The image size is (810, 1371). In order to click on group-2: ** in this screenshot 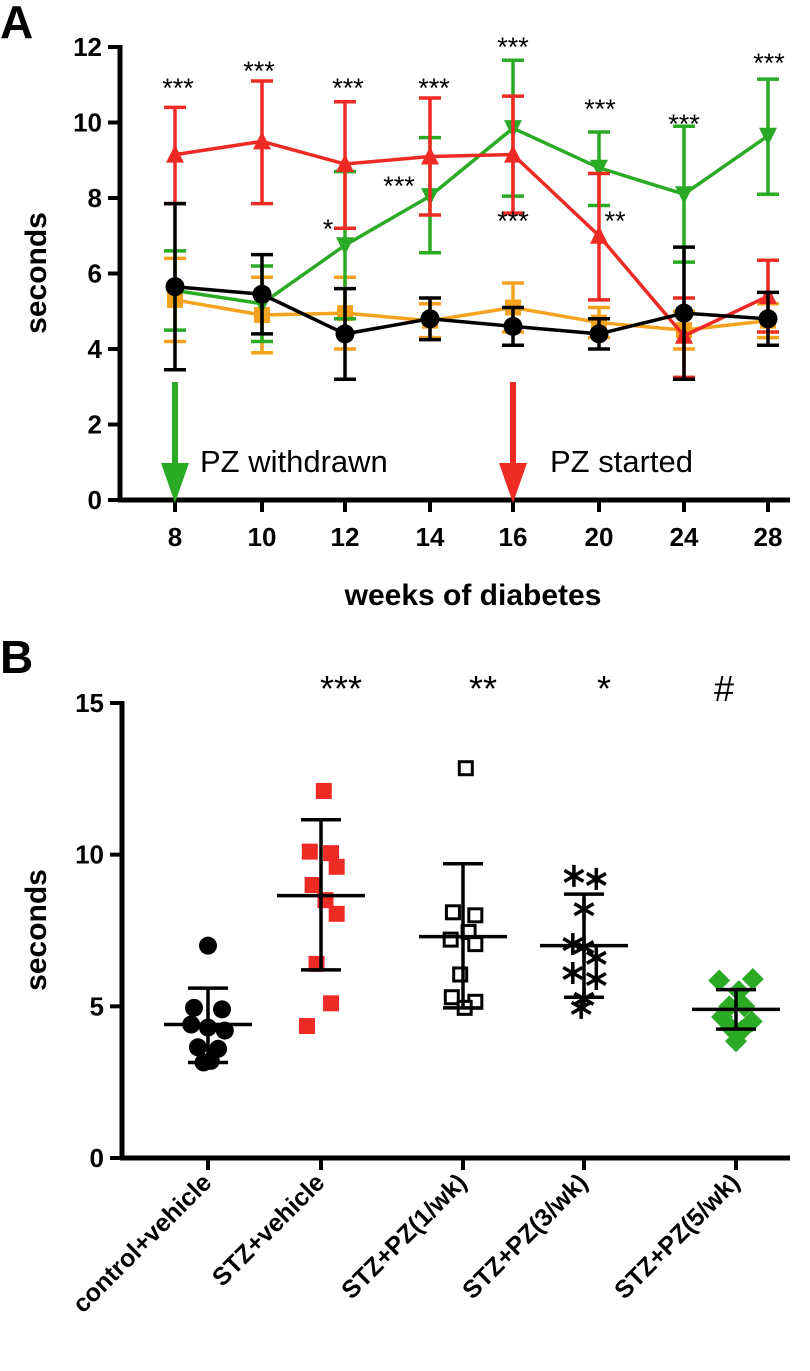, I will do `click(463, 842)`.